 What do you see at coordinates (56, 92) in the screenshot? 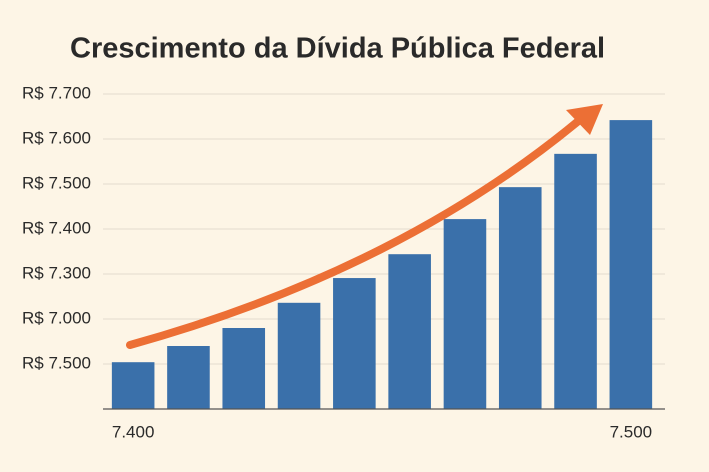
I see `y-tick-label: R$ 7.700` at bounding box center [56, 92].